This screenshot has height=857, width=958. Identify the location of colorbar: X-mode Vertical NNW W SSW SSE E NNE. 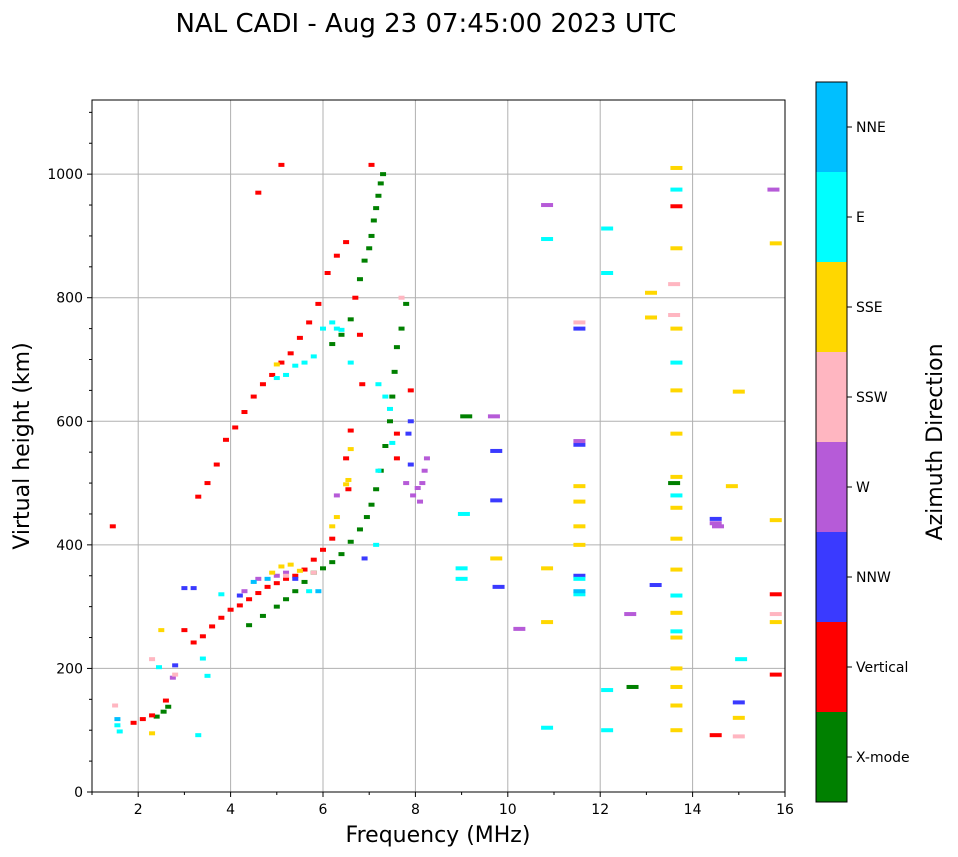
(862, 442).